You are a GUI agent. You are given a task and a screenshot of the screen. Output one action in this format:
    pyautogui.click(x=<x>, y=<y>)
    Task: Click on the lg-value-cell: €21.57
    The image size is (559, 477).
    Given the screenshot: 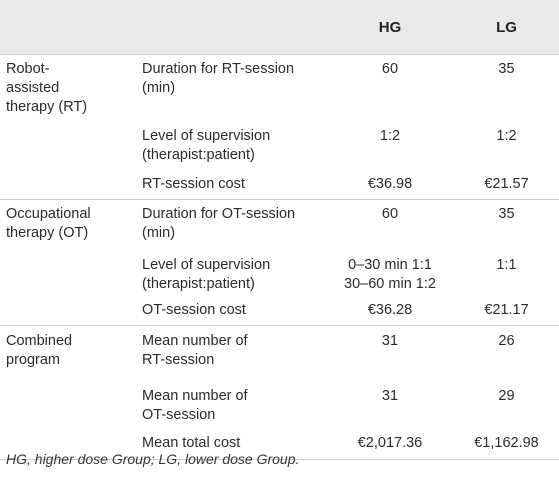 What is the action you would take?
    pyautogui.click(x=506, y=186)
    